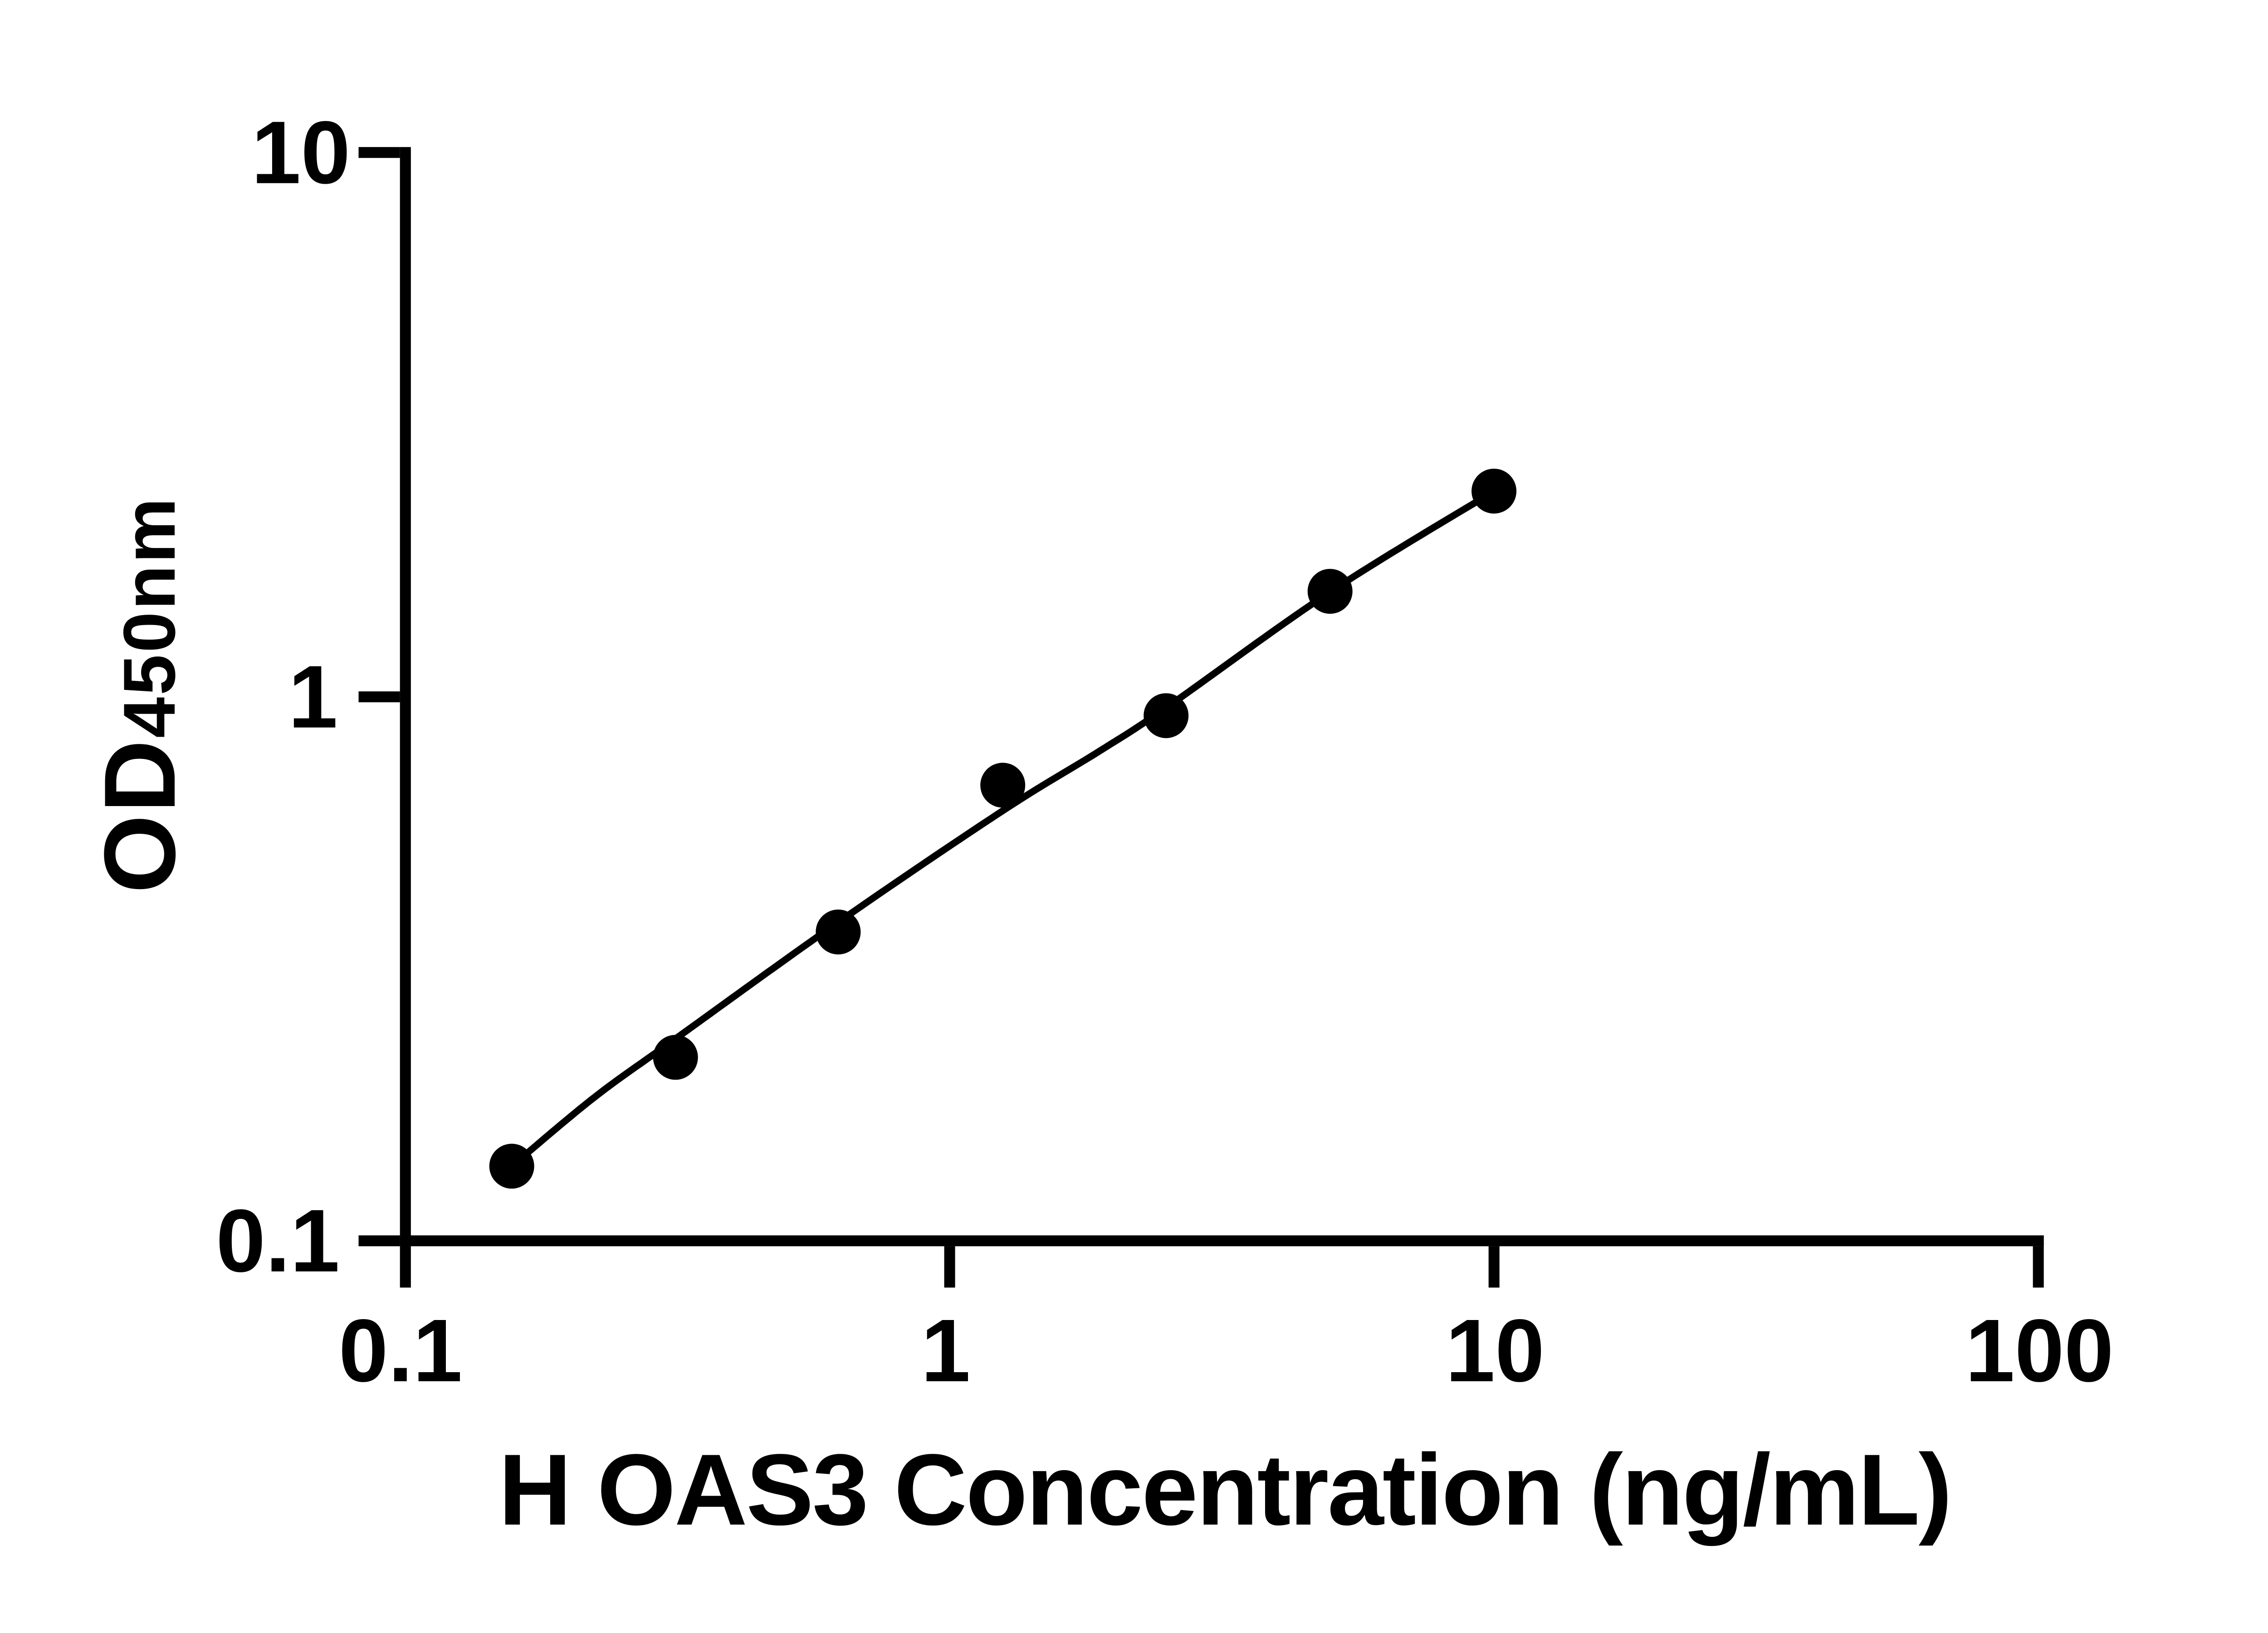 This screenshot has height=1633, width=2268. I want to click on svg-text: 100, so click(2040, 1350).